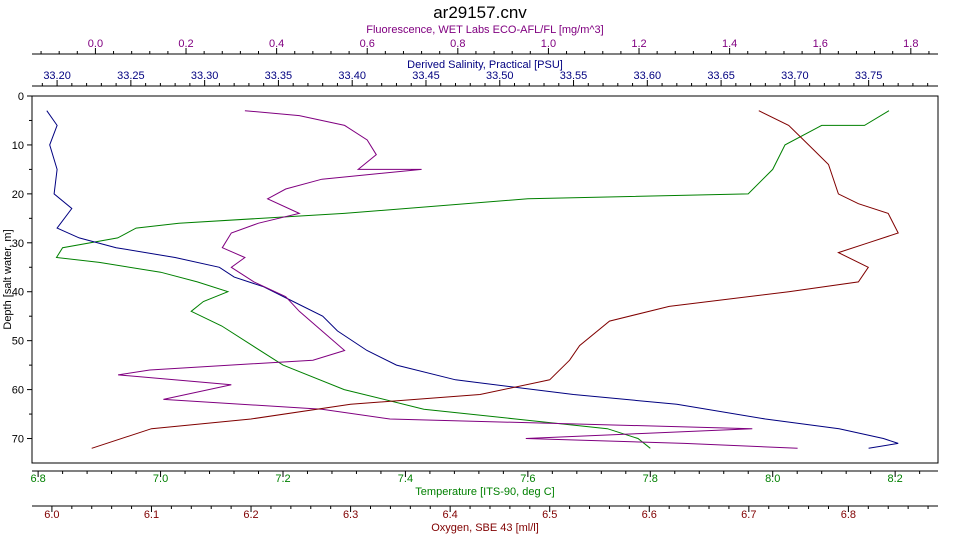 The height and width of the screenshot is (540, 960). I want to click on salinity-tick-label: 33.70, so click(795, 76).